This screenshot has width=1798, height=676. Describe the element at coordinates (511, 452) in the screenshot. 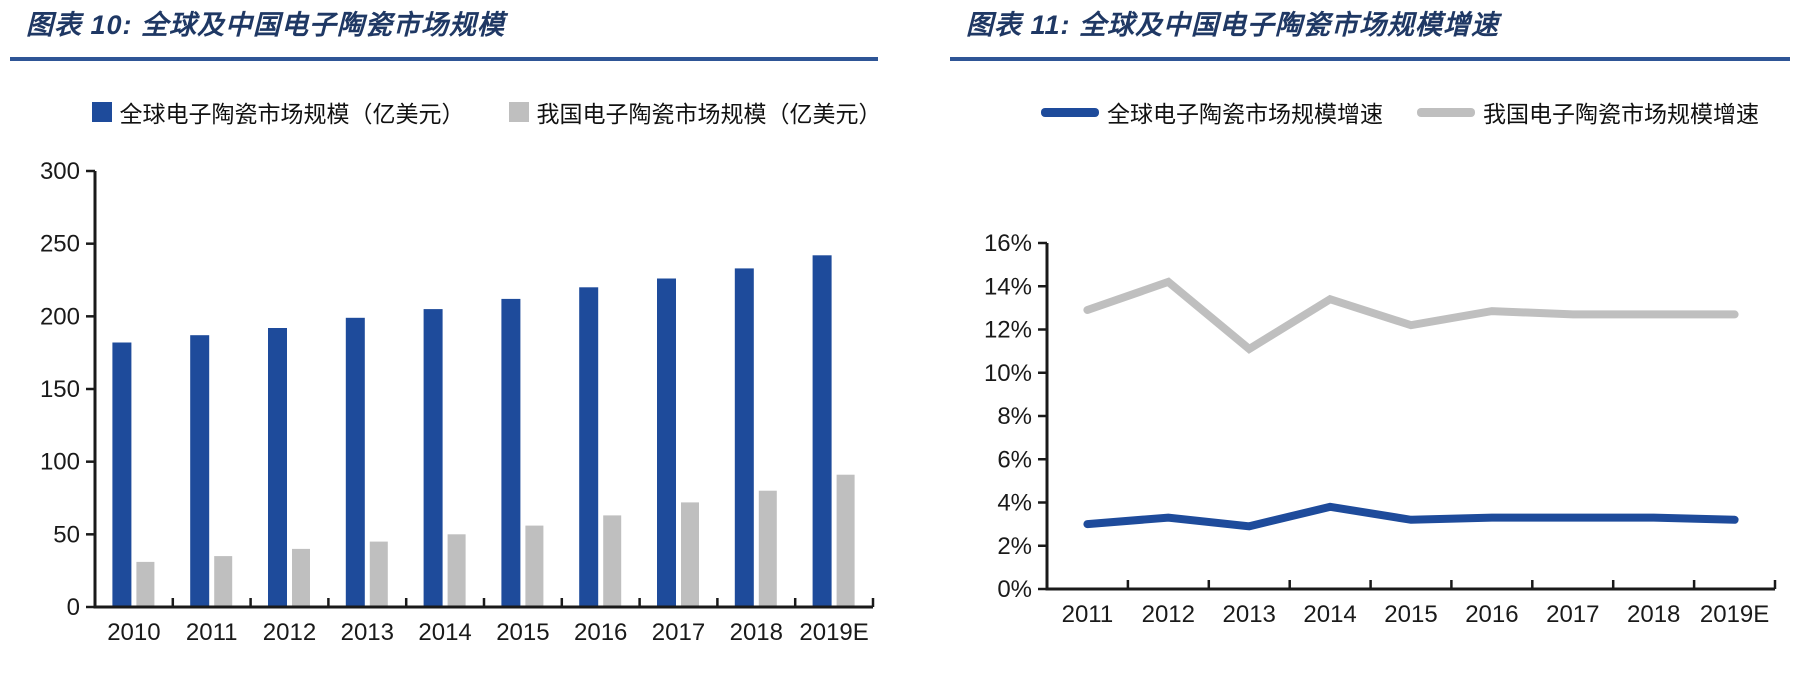

I see `bar-global-2015` at that location.